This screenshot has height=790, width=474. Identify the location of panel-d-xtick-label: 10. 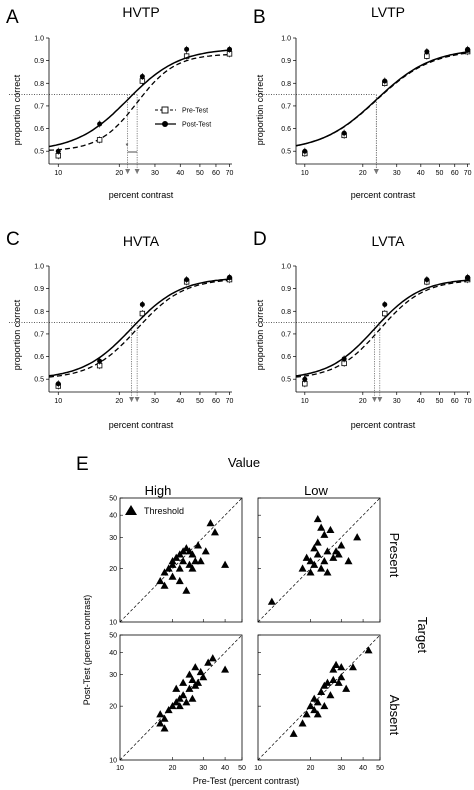
(305, 401).